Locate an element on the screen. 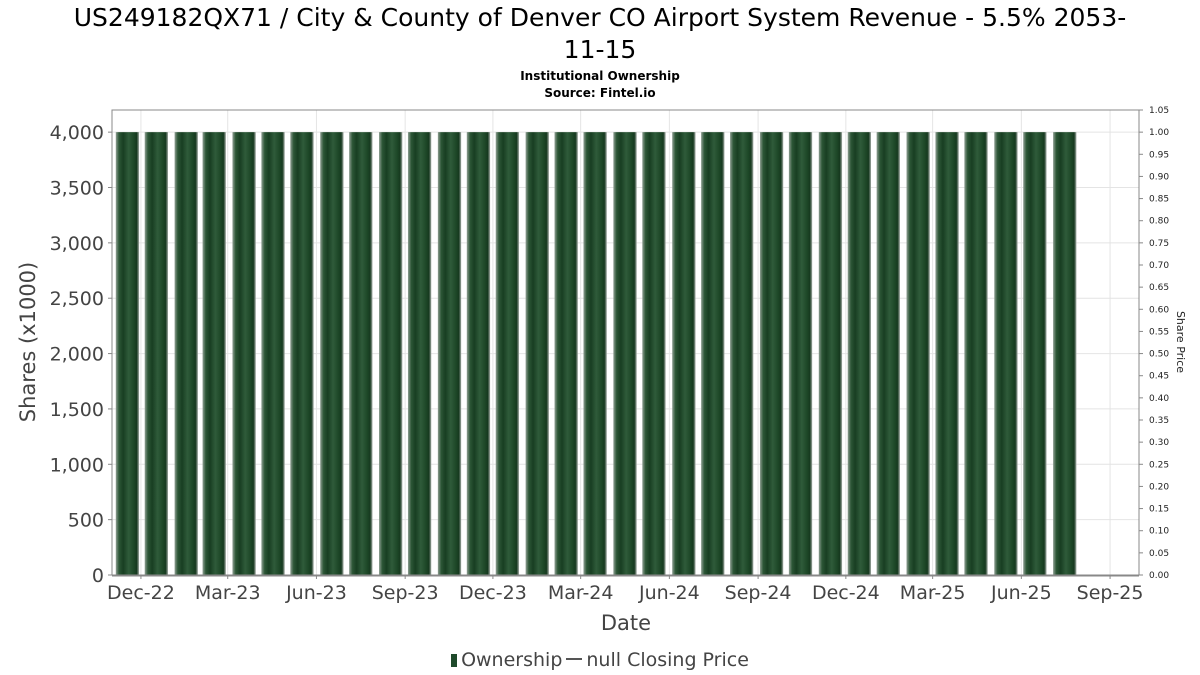 This screenshot has height=675, width=1200. ownership-legend-swatch is located at coordinates (454, 660).